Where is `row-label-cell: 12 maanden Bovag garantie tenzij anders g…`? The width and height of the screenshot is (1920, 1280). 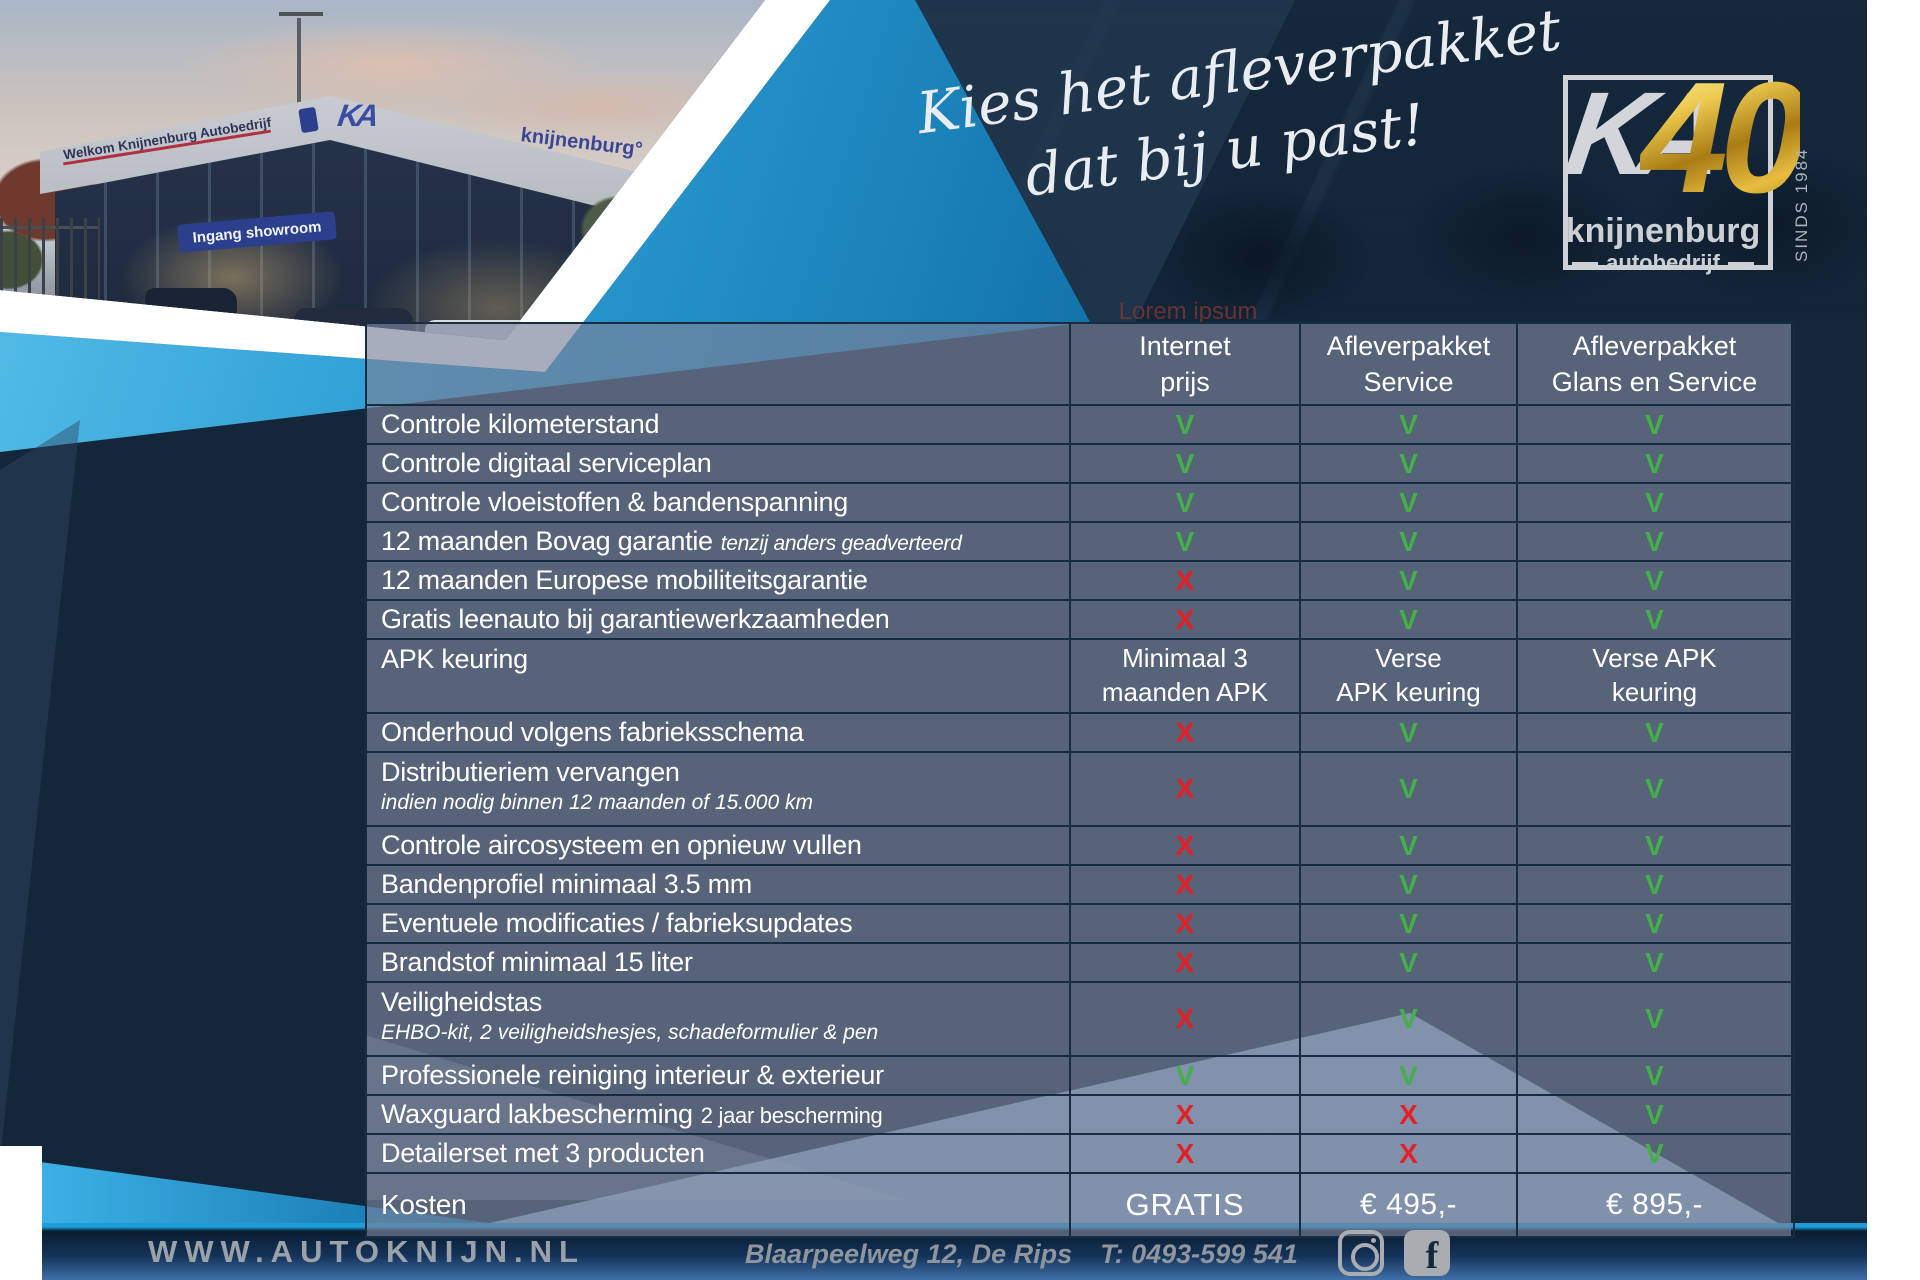
row-label-cell: 12 maanden Bovag garantie tenzij anders g… is located at coordinates (719, 541).